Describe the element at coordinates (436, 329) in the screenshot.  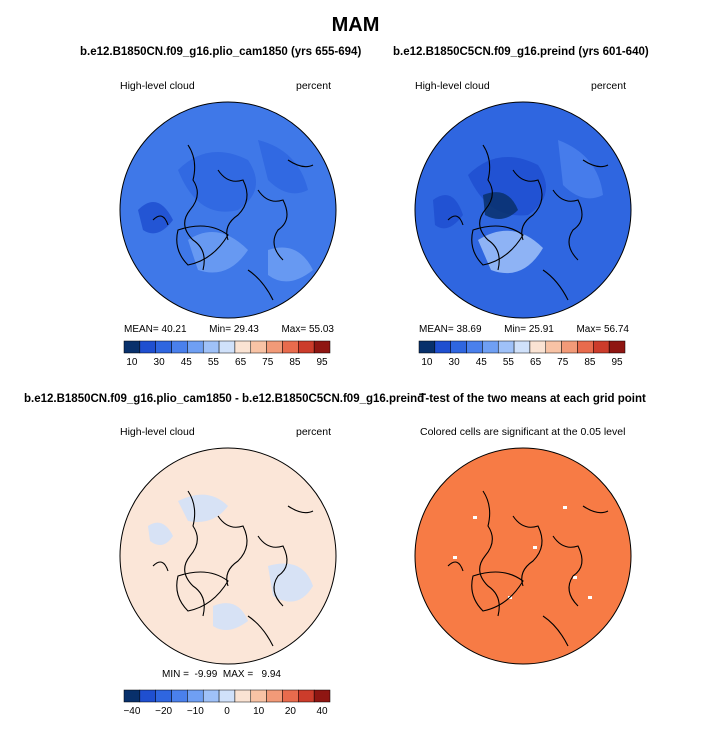
I see `panel2-mean-label: MEAN=` at that location.